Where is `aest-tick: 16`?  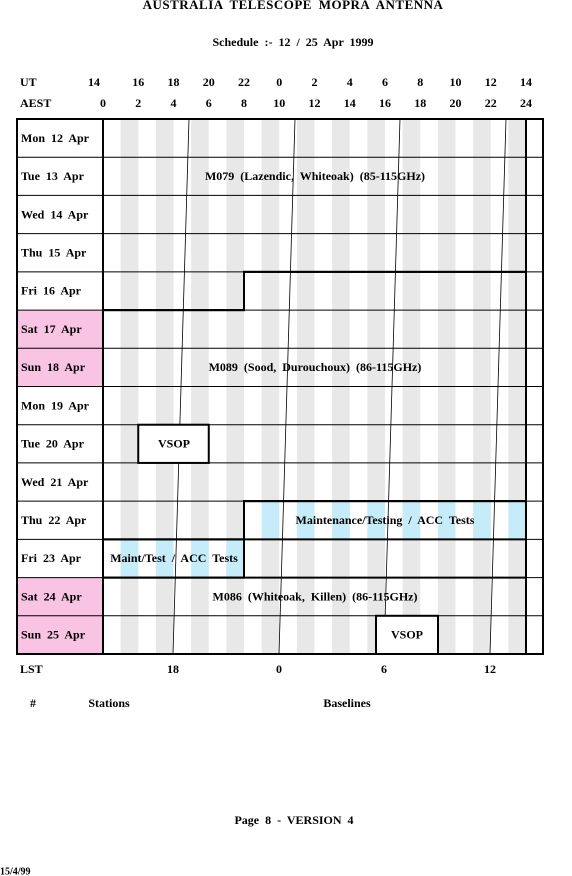 aest-tick: 16 is located at coordinates (385, 103).